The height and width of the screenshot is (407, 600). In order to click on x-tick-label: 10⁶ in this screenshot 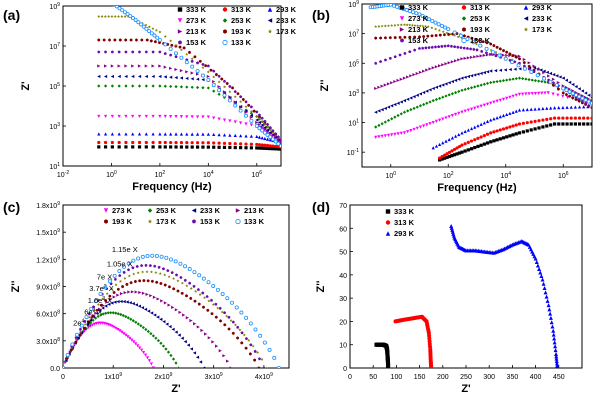, I will do `click(563, 175)`.